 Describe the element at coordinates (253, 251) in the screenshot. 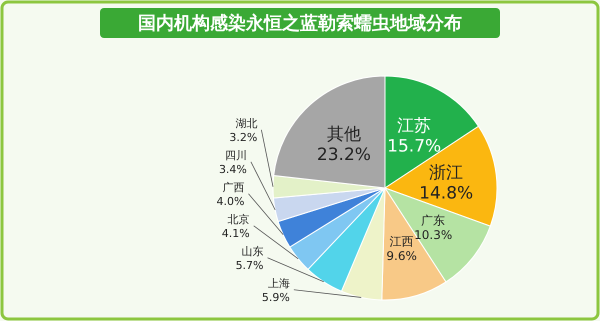

I see `slice-label: 山东` at that location.